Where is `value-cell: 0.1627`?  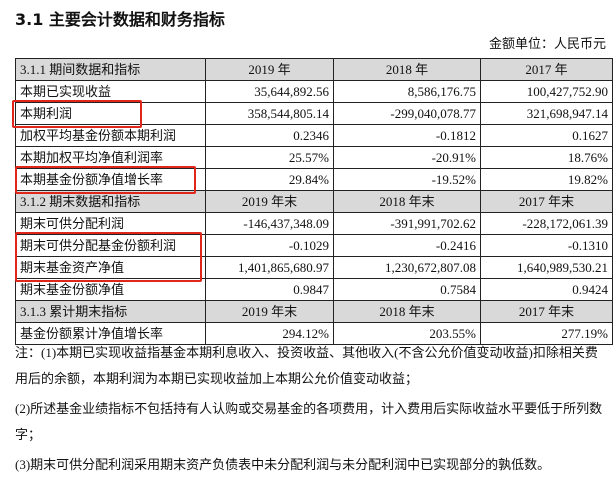 value-cell: 0.1627 is located at coordinates (546, 135).